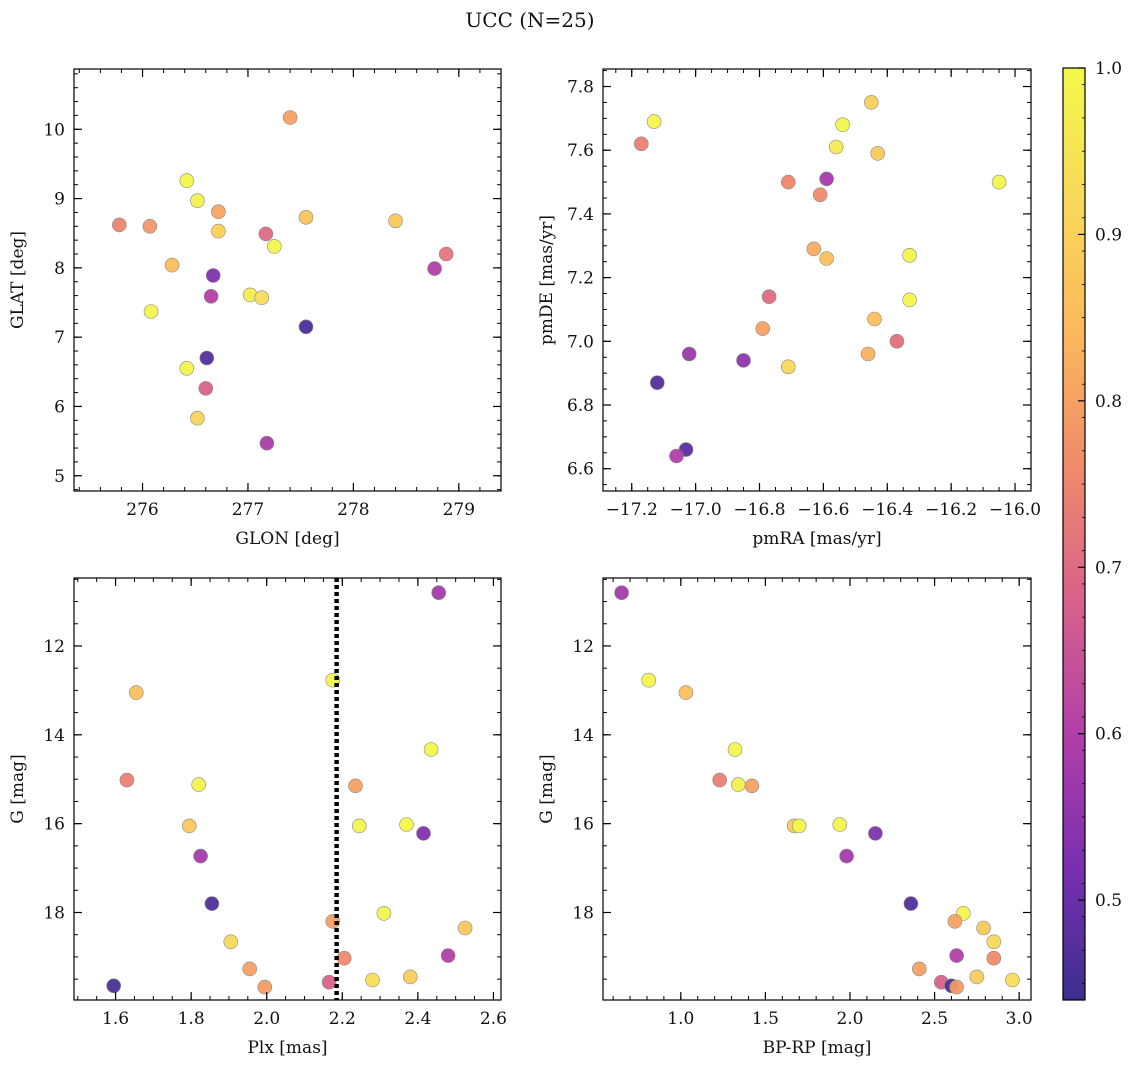 This screenshot has height=1068, width=1136. I want to click on y-axis-label: G [mag], so click(547, 788).